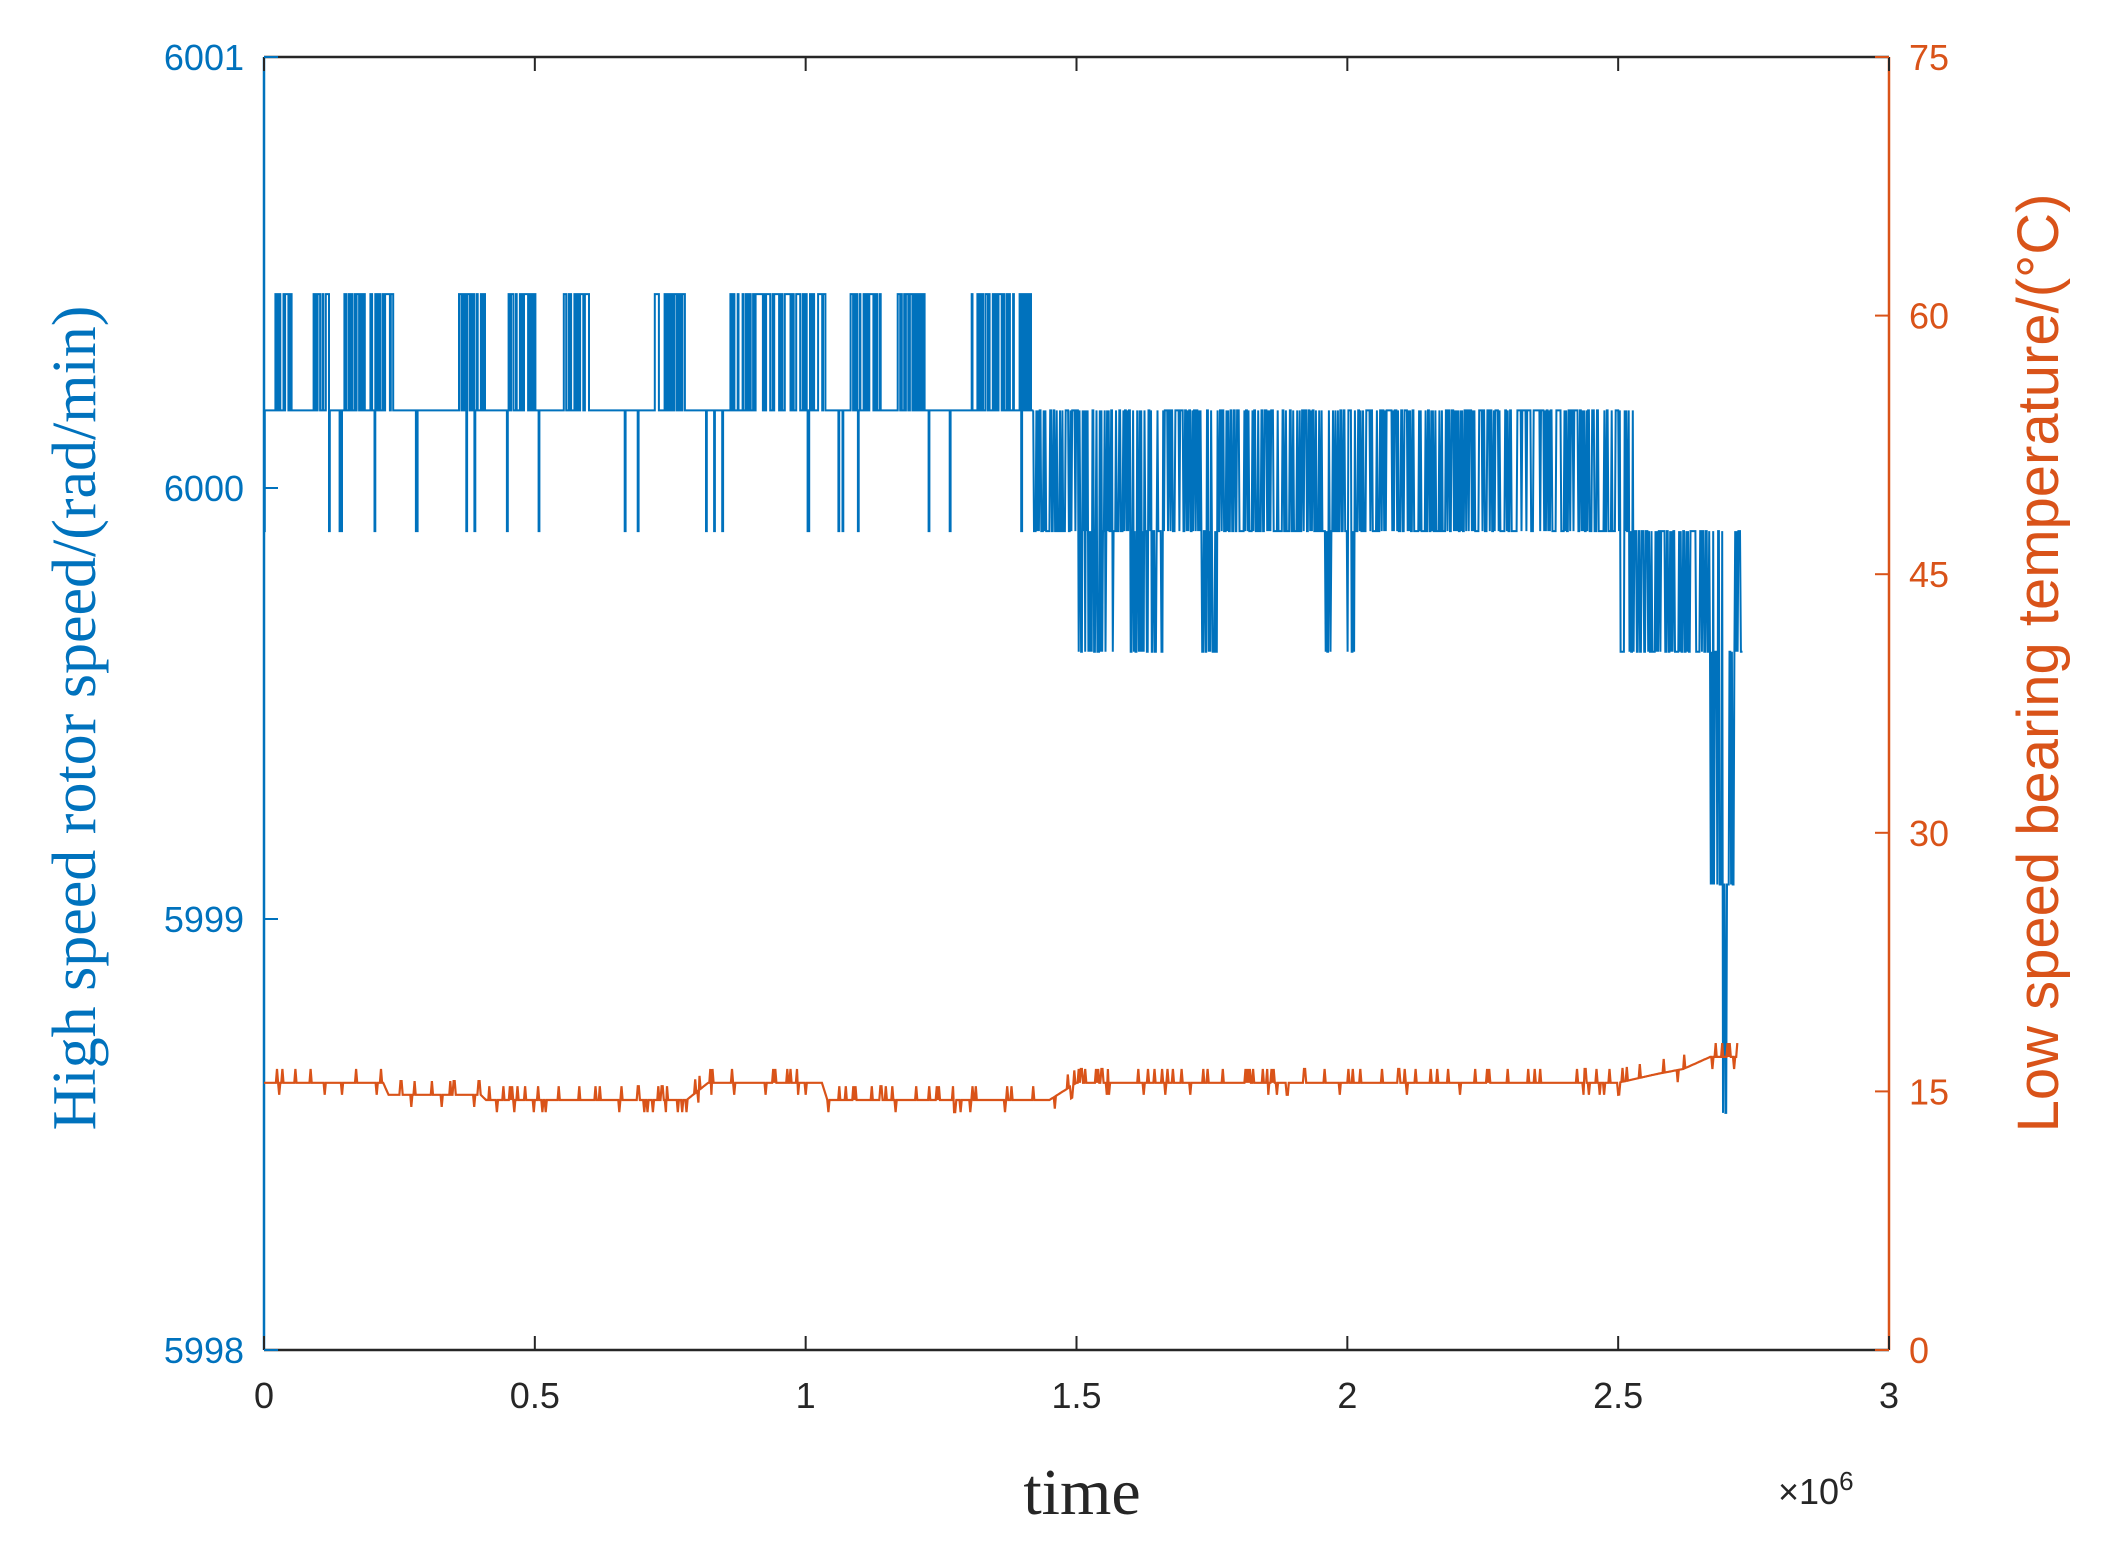 This screenshot has width=2109, height=1552. What do you see at coordinates (1076, 1395) in the screenshot?
I see `x-tick-label: 1.5` at bounding box center [1076, 1395].